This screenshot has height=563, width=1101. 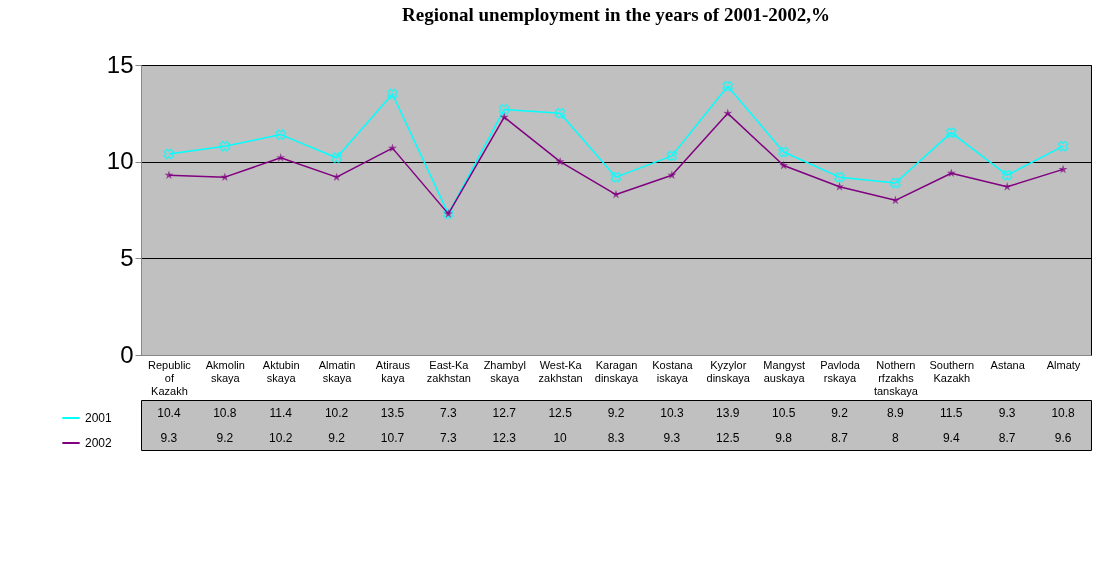 What do you see at coordinates (896, 437) in the screenshot?
I see `data-label: 8` at bounding box center [896, 437].